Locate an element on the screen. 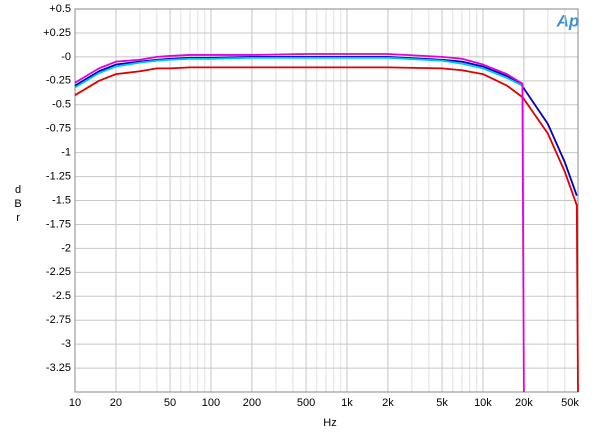  y-tick-label: -1 is located at coordinates (66, 153).